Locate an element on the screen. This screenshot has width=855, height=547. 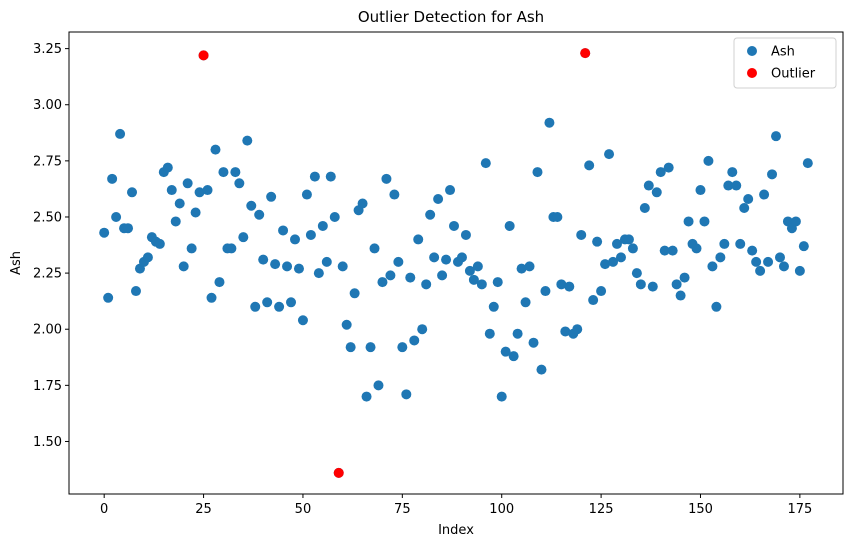
legend-marker-ash is located at coordinates (752, 51).